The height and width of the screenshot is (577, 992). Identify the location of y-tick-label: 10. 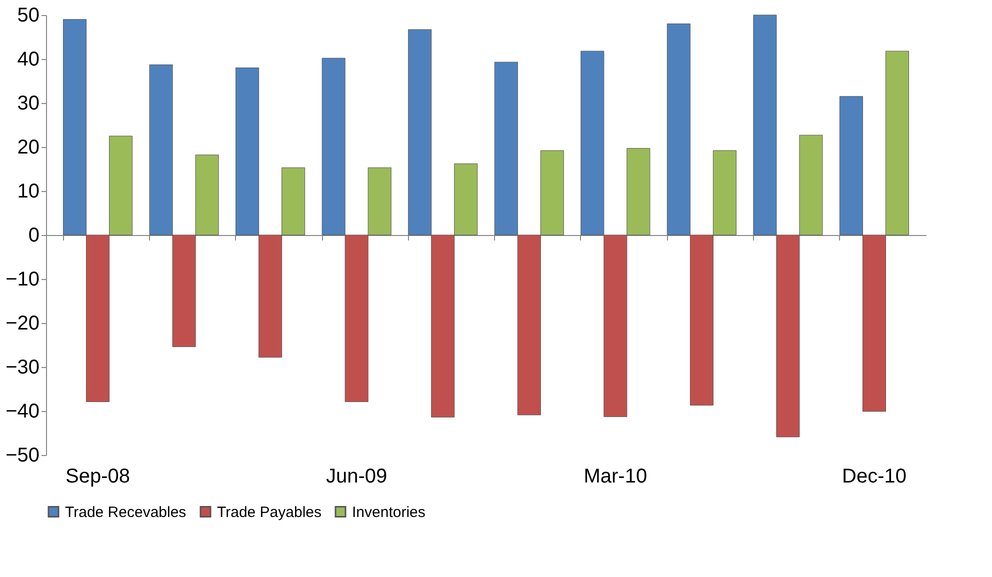
(28, 191).